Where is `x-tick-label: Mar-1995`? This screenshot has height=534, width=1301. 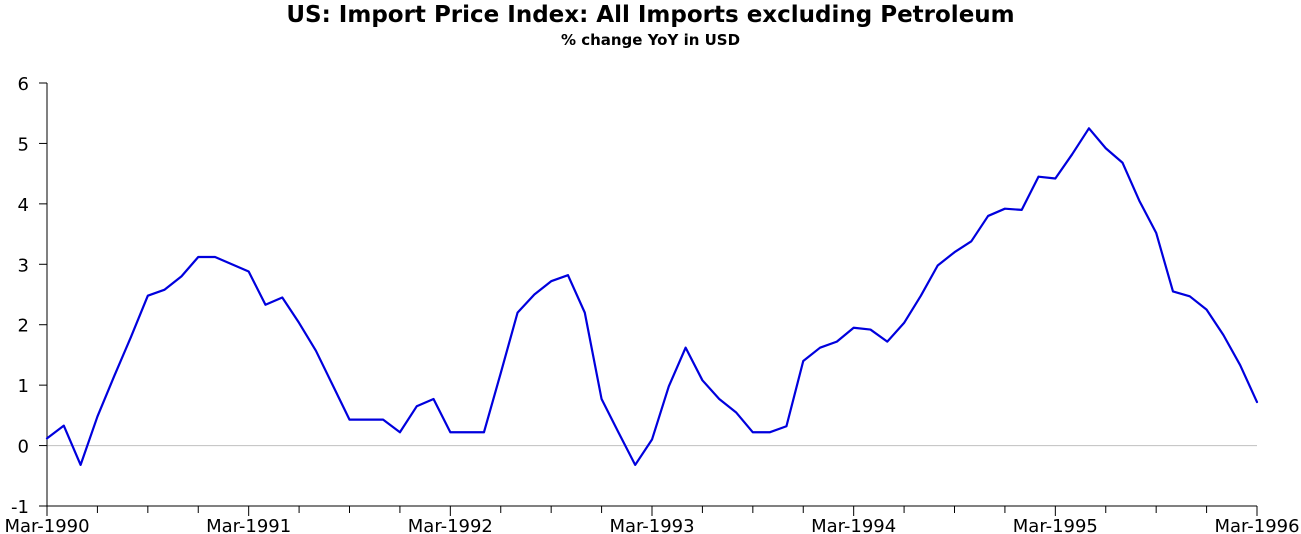 x-tick-label: Mar-1995 is located at coordinates (1055, 525).